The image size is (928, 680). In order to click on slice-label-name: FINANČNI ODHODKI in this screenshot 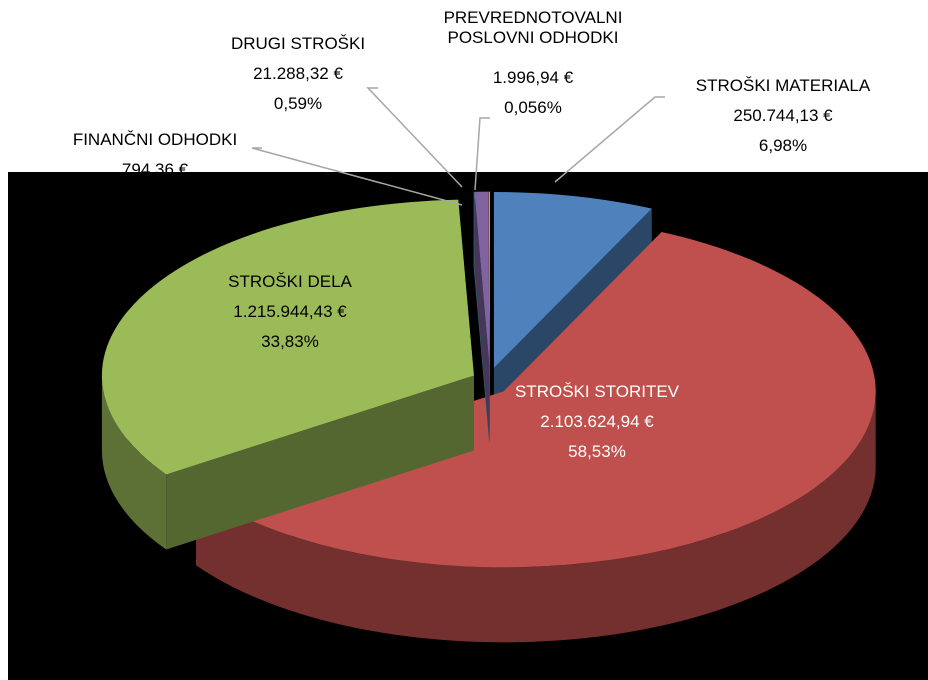, I will do `click(155, 139)`.